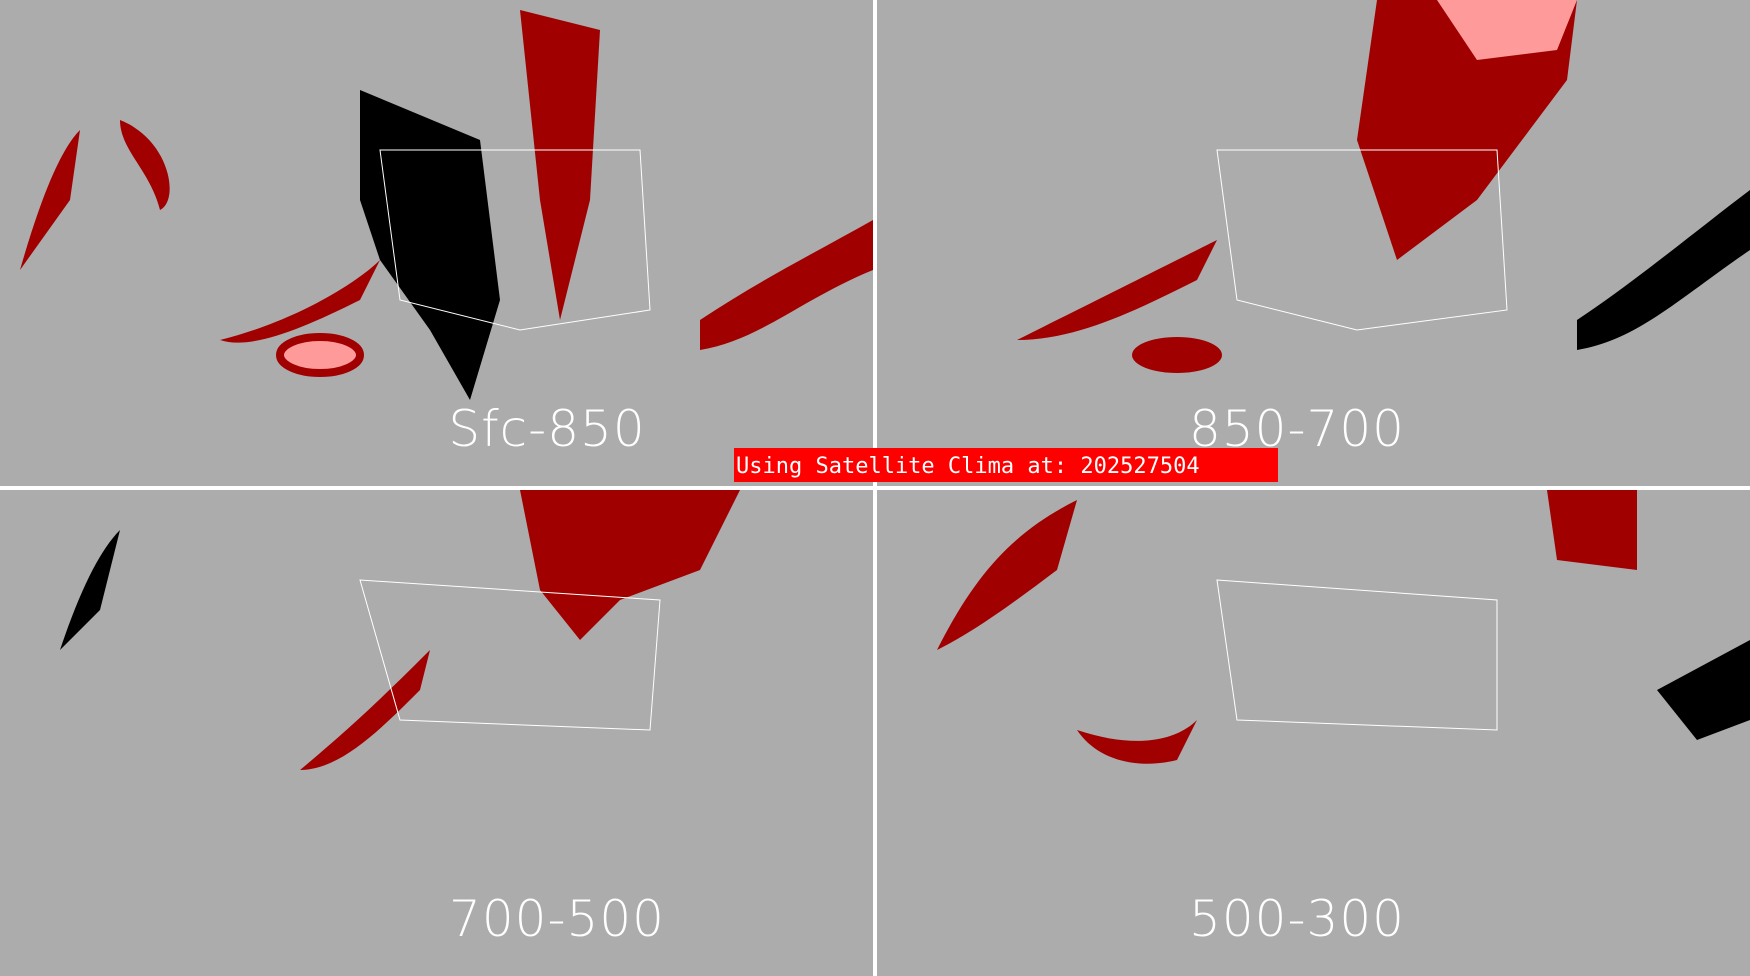  I want to click on panel-label: 500-300, so click(1297, 919).